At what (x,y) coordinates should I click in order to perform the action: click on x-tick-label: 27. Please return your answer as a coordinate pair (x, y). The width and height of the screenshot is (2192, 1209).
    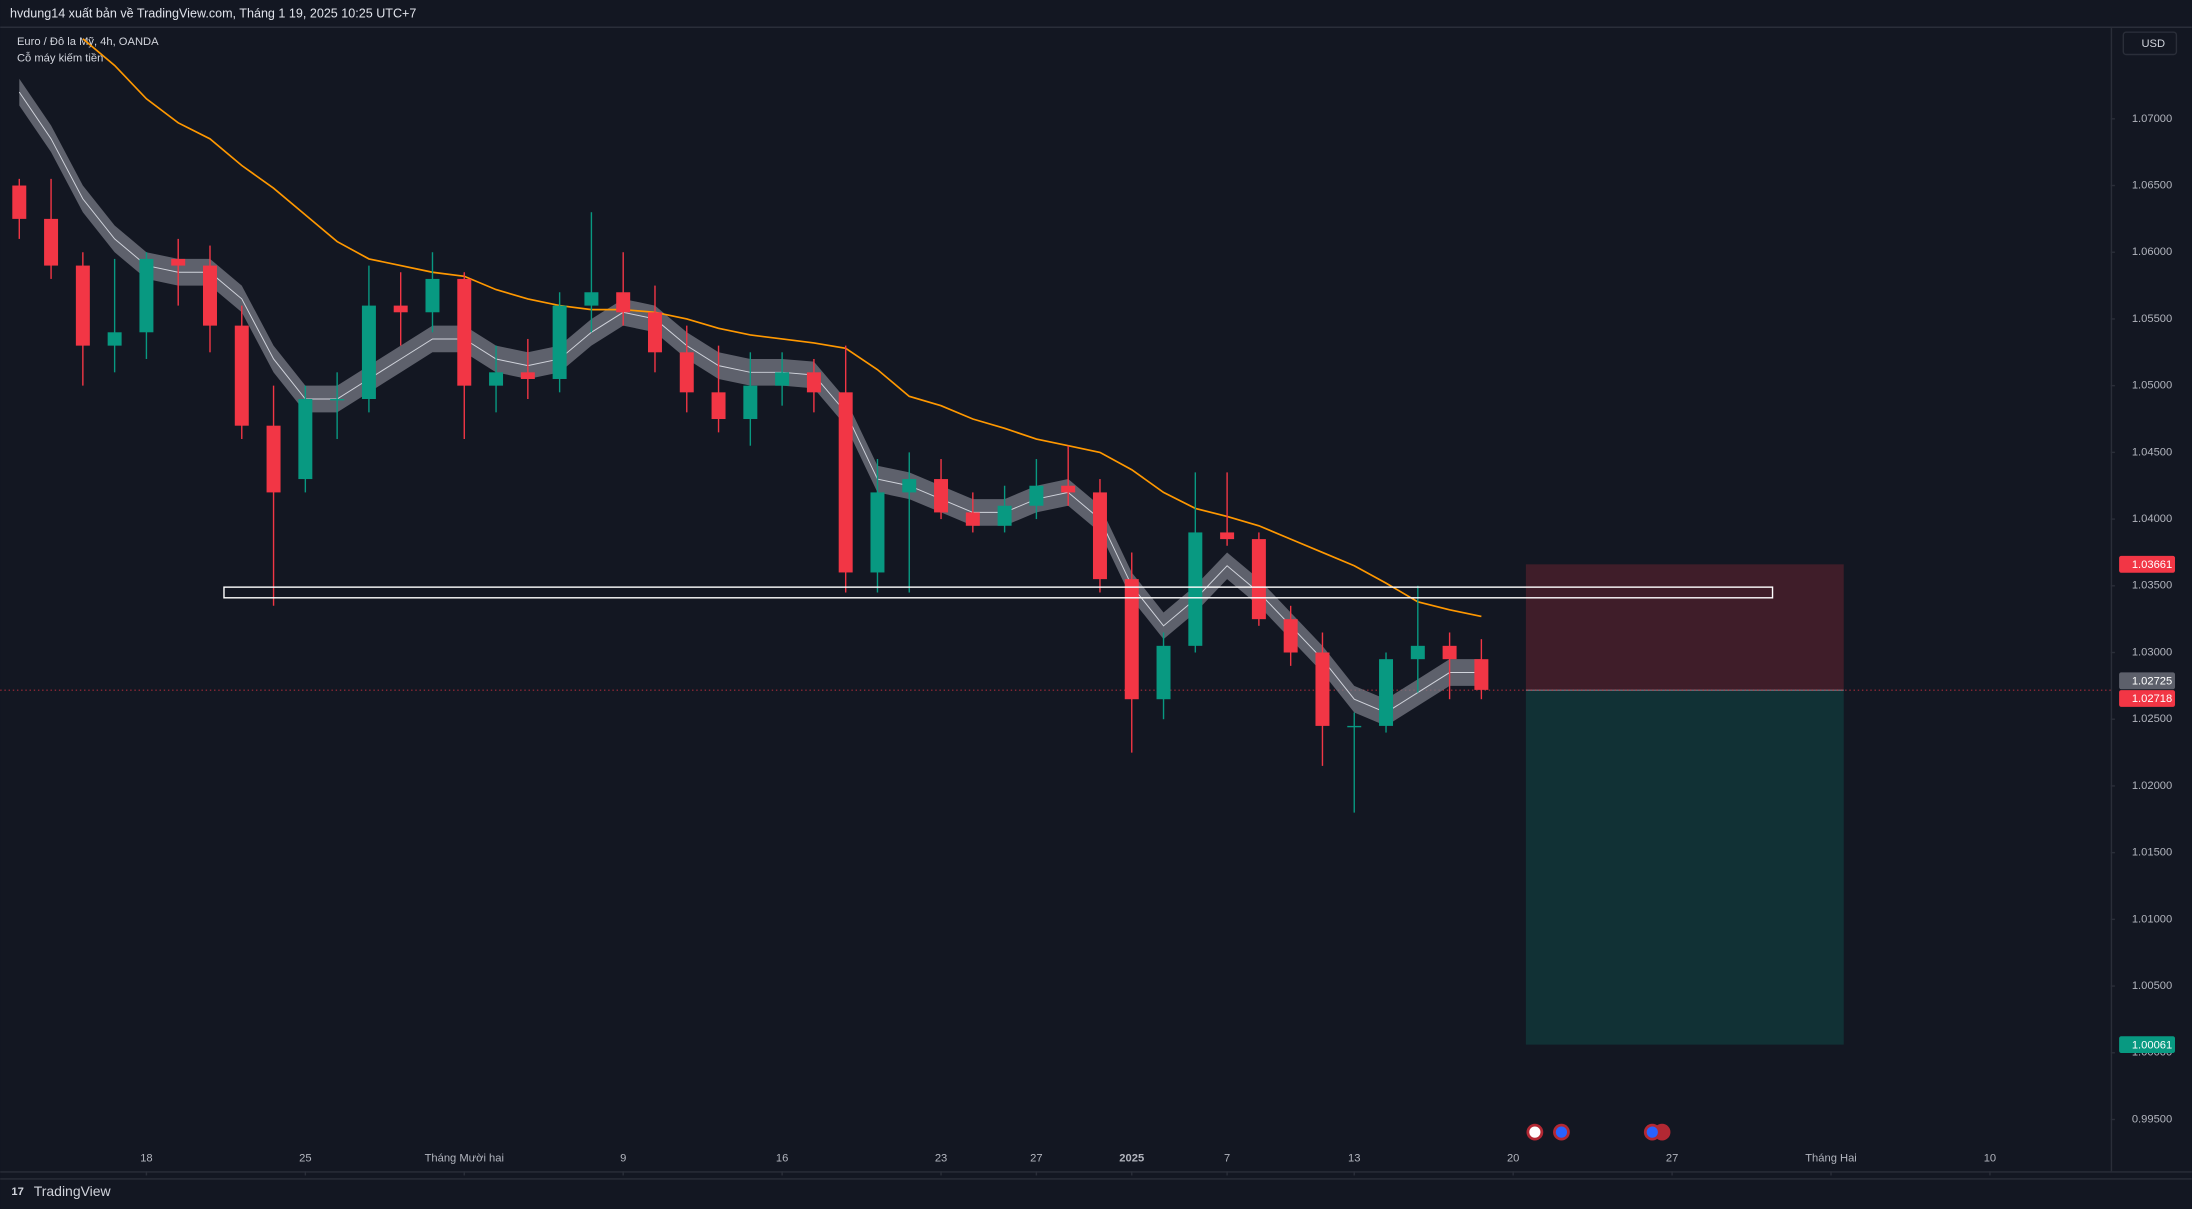
    Looking at the image, I should click on (1036, 1159).